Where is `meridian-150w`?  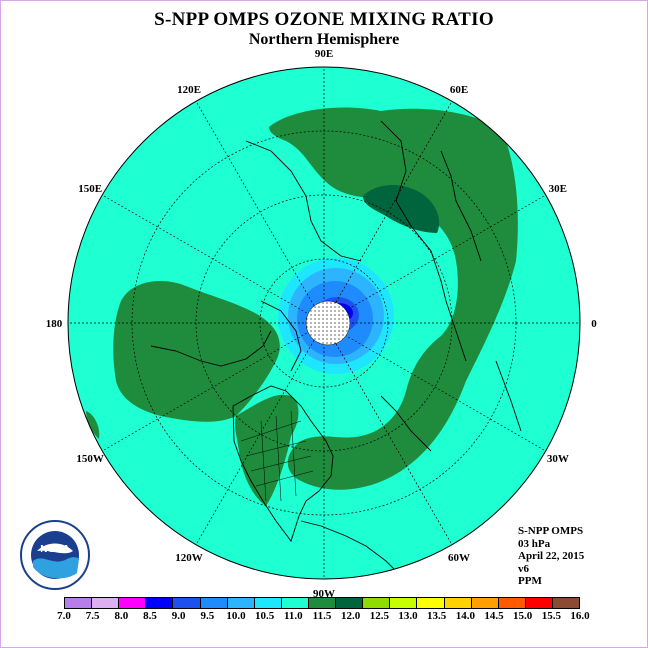 meridian-150w is located at coordinates (213, 387).